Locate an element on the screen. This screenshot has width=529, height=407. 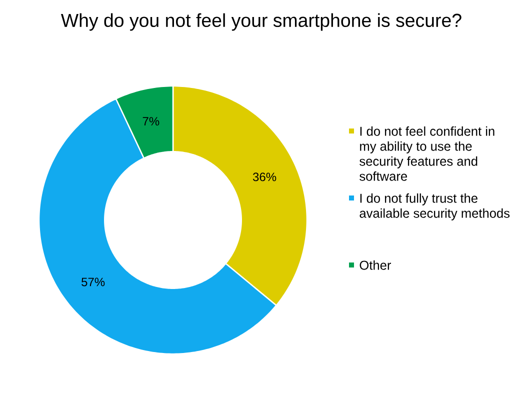
data-label: 7% is located at coordinates (151, 121).